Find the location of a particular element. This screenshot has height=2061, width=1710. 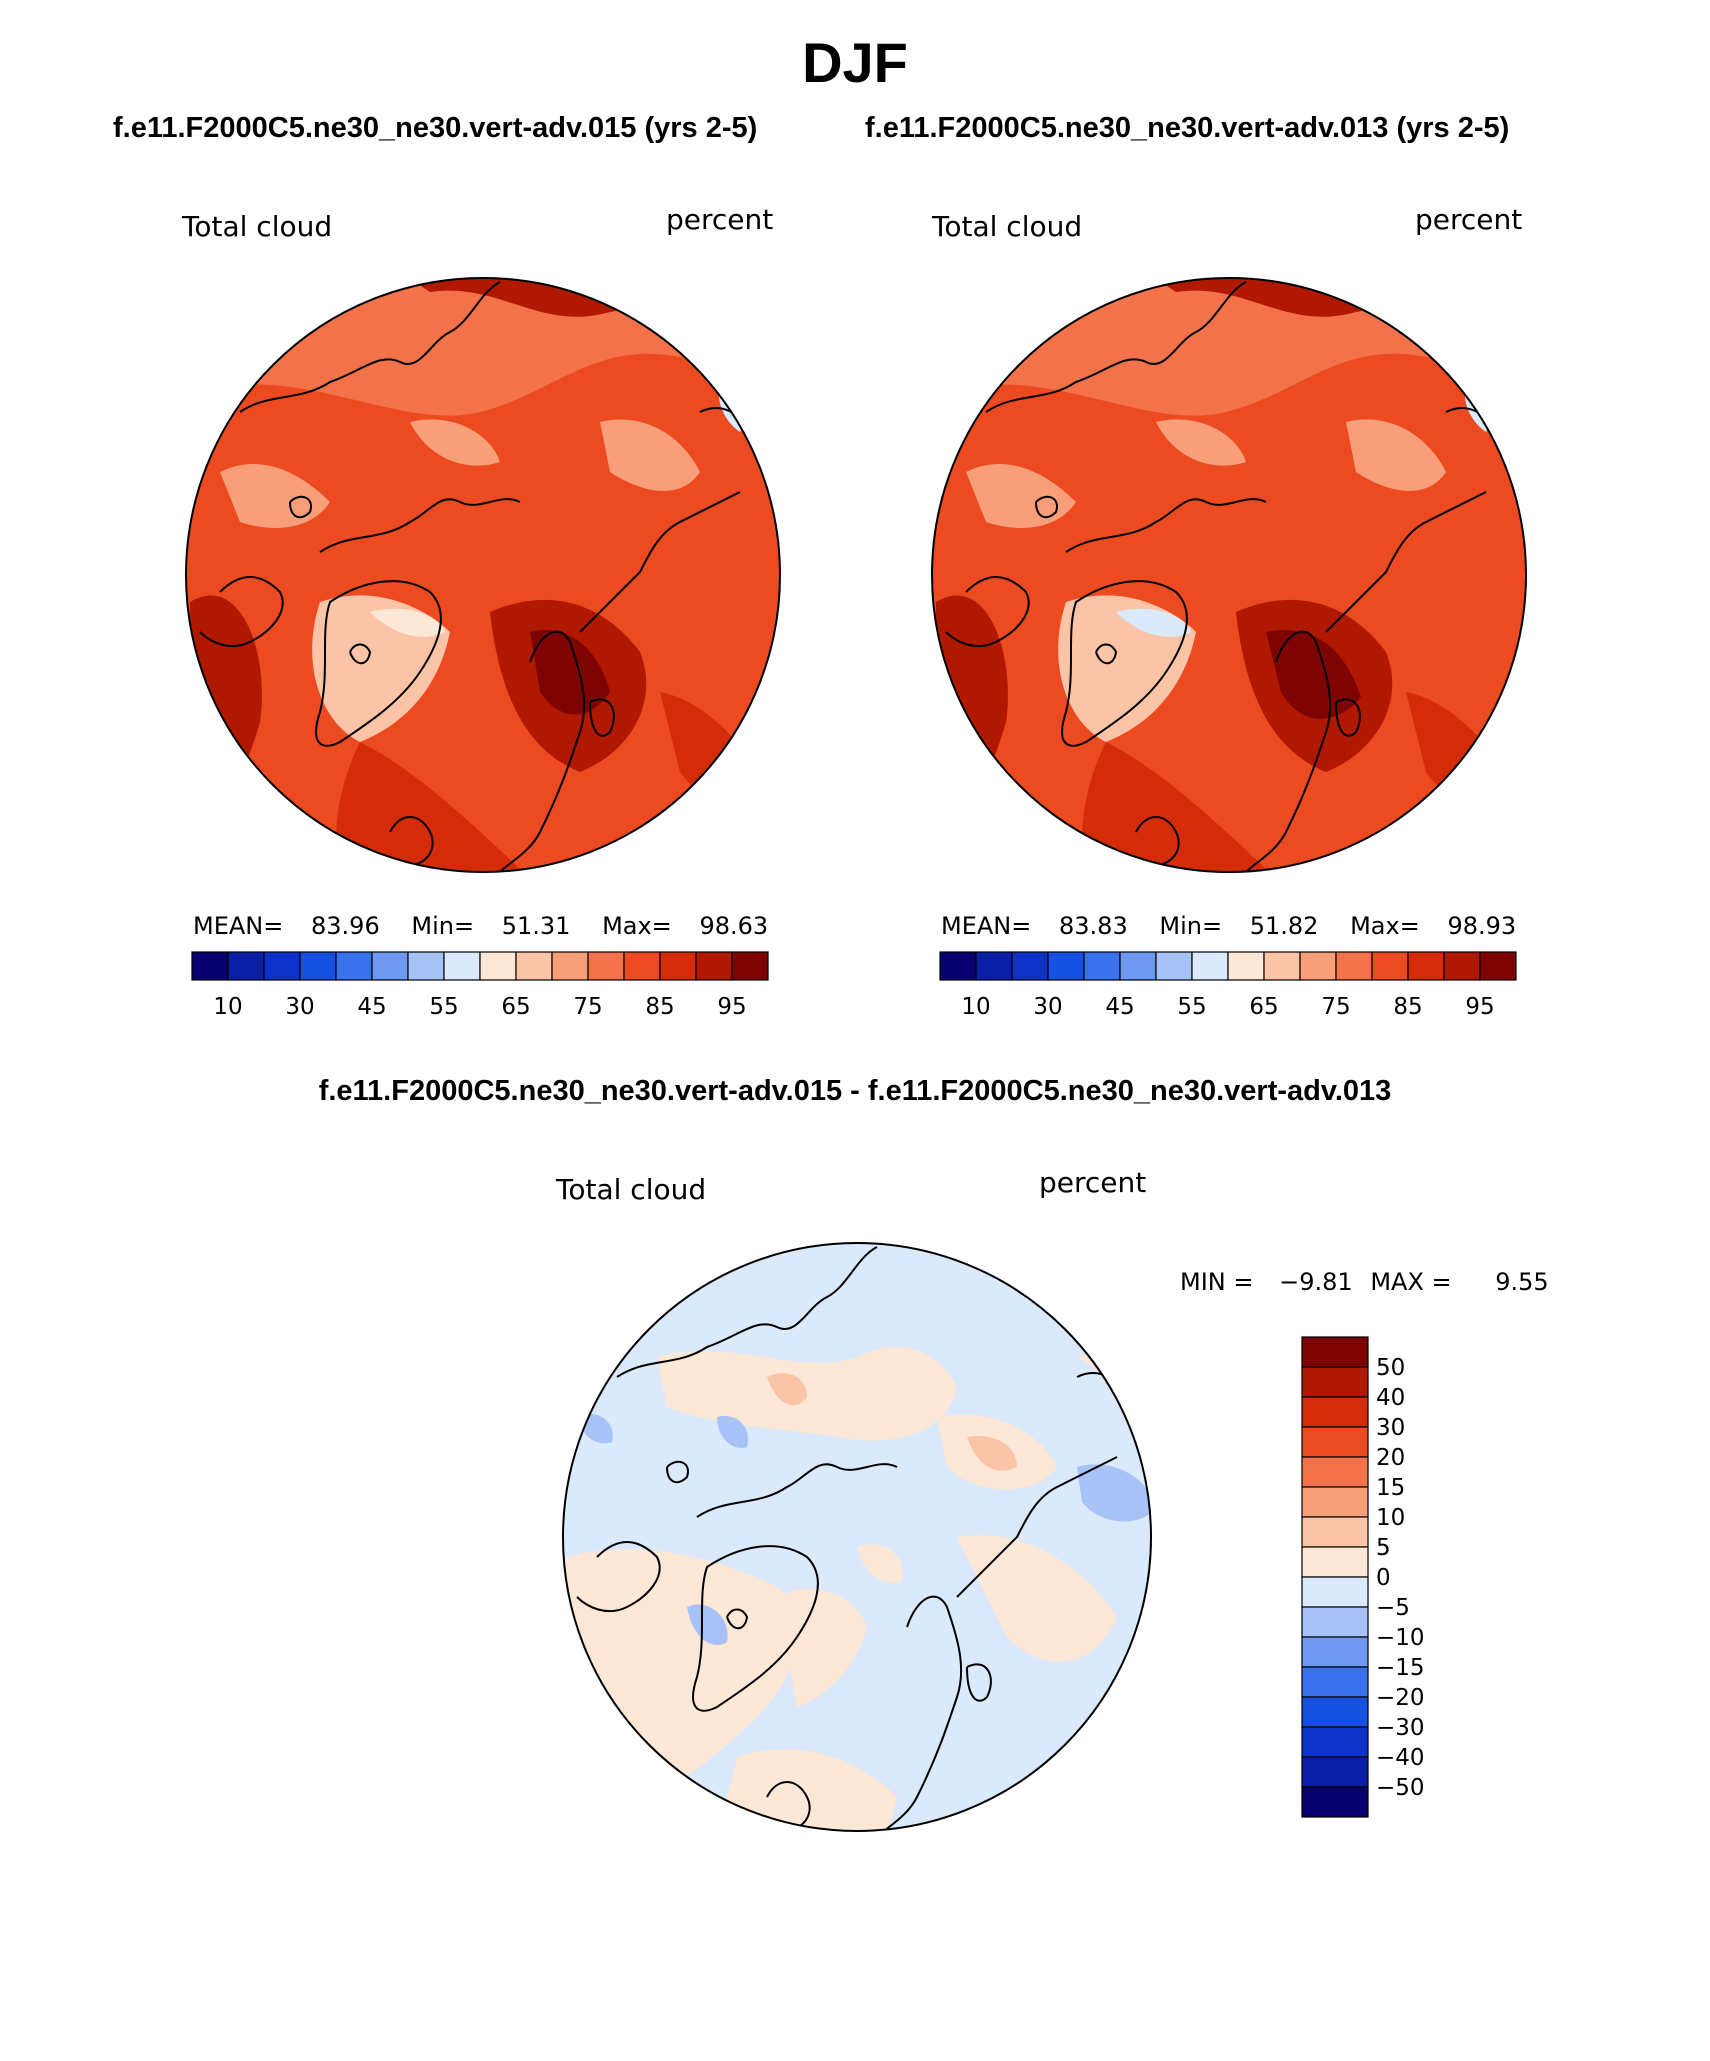

colorbar-tick-label: −50 is located at coordinates (1400, 1788).